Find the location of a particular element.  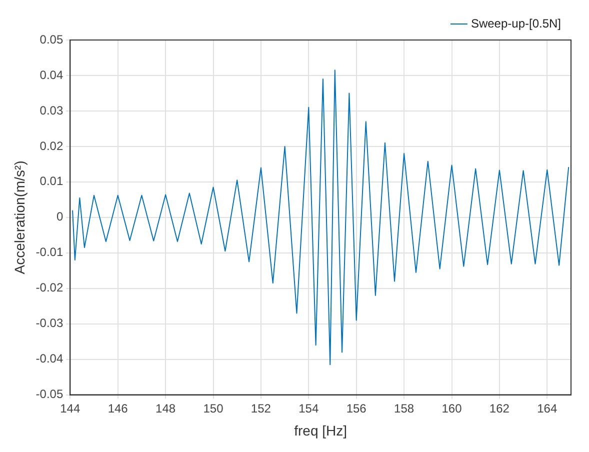

x-tick-label: 154 is located at coordinates (308, 408).